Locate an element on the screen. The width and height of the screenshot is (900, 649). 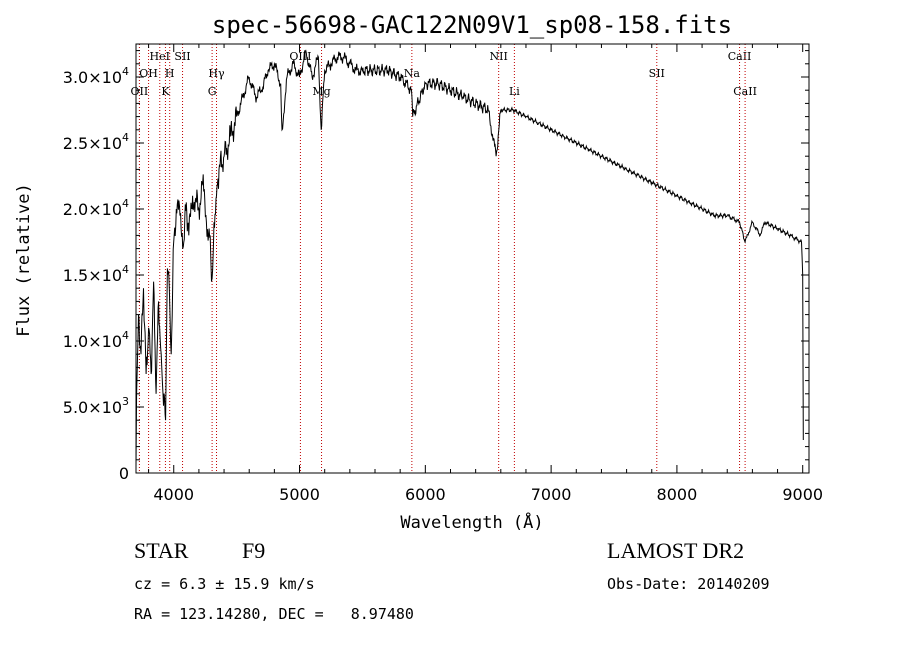
y-tick-label: 2.0×10⁴ is located at coordinates (96, 208).